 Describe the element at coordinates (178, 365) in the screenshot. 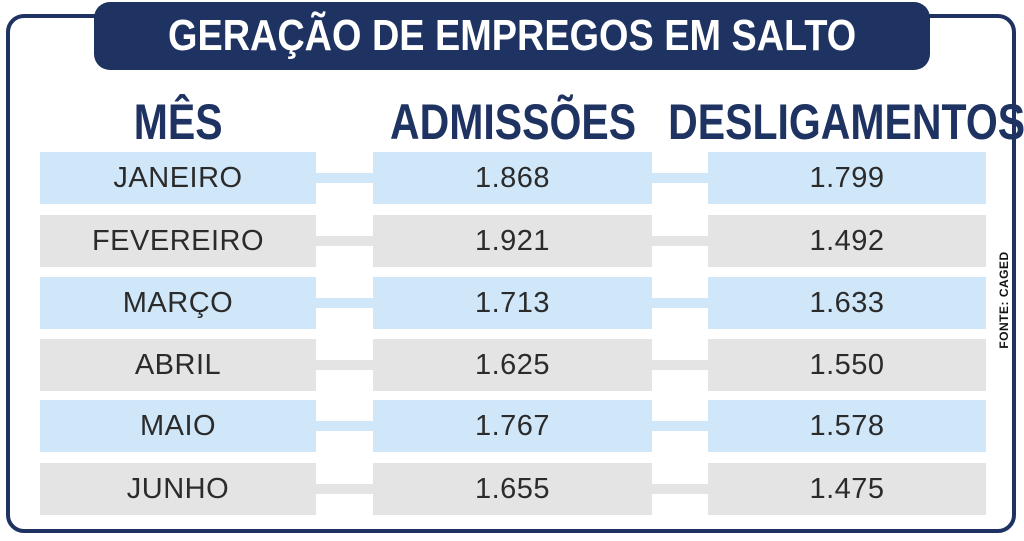

I see `month-cell: ABRIL` at that location.